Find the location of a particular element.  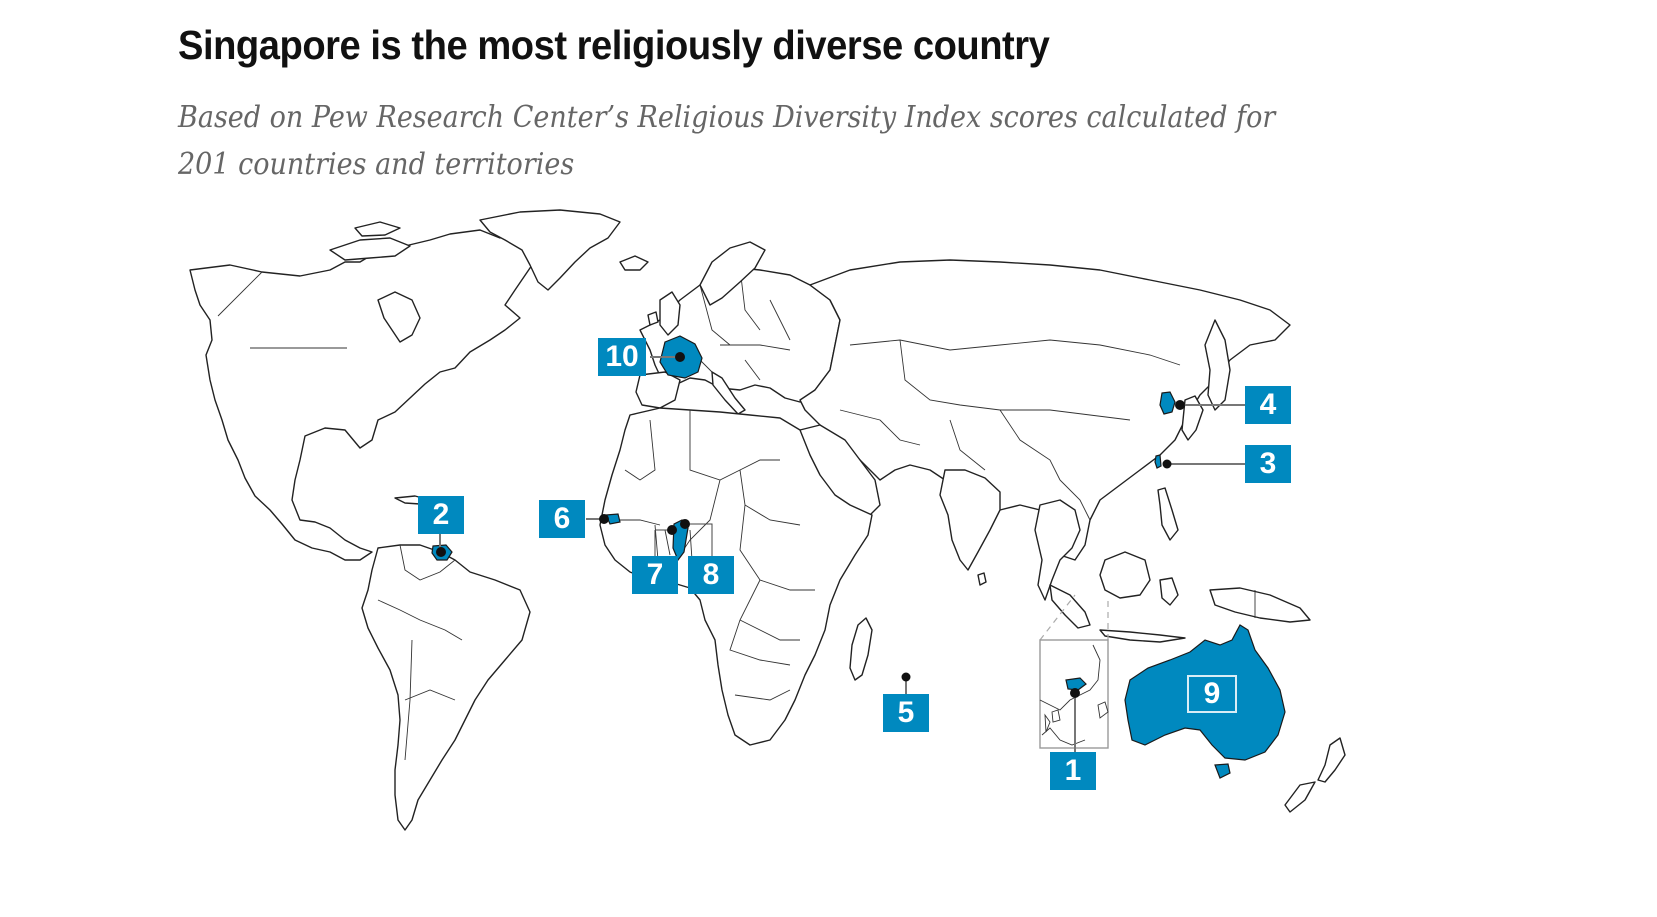

rank-label-10-france: 10 is located at coordinates (622, 357).